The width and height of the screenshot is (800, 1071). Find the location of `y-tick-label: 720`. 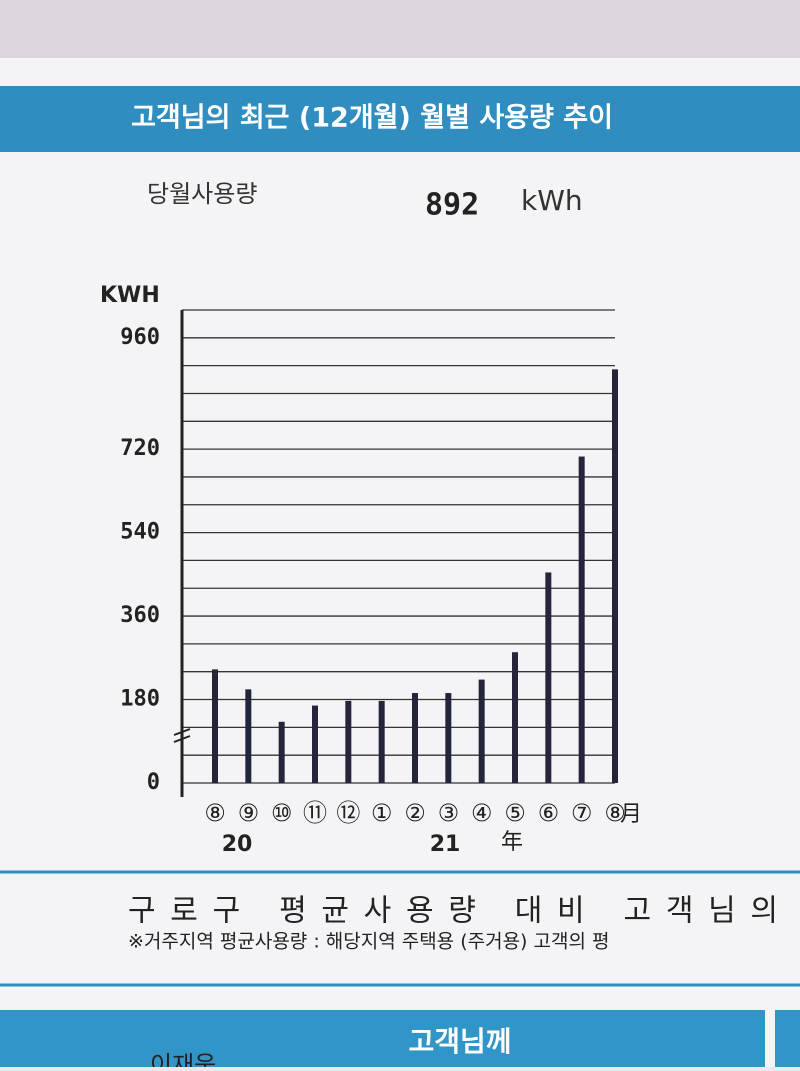

y-tick-label: 720 is located at coordinates (140, 448).